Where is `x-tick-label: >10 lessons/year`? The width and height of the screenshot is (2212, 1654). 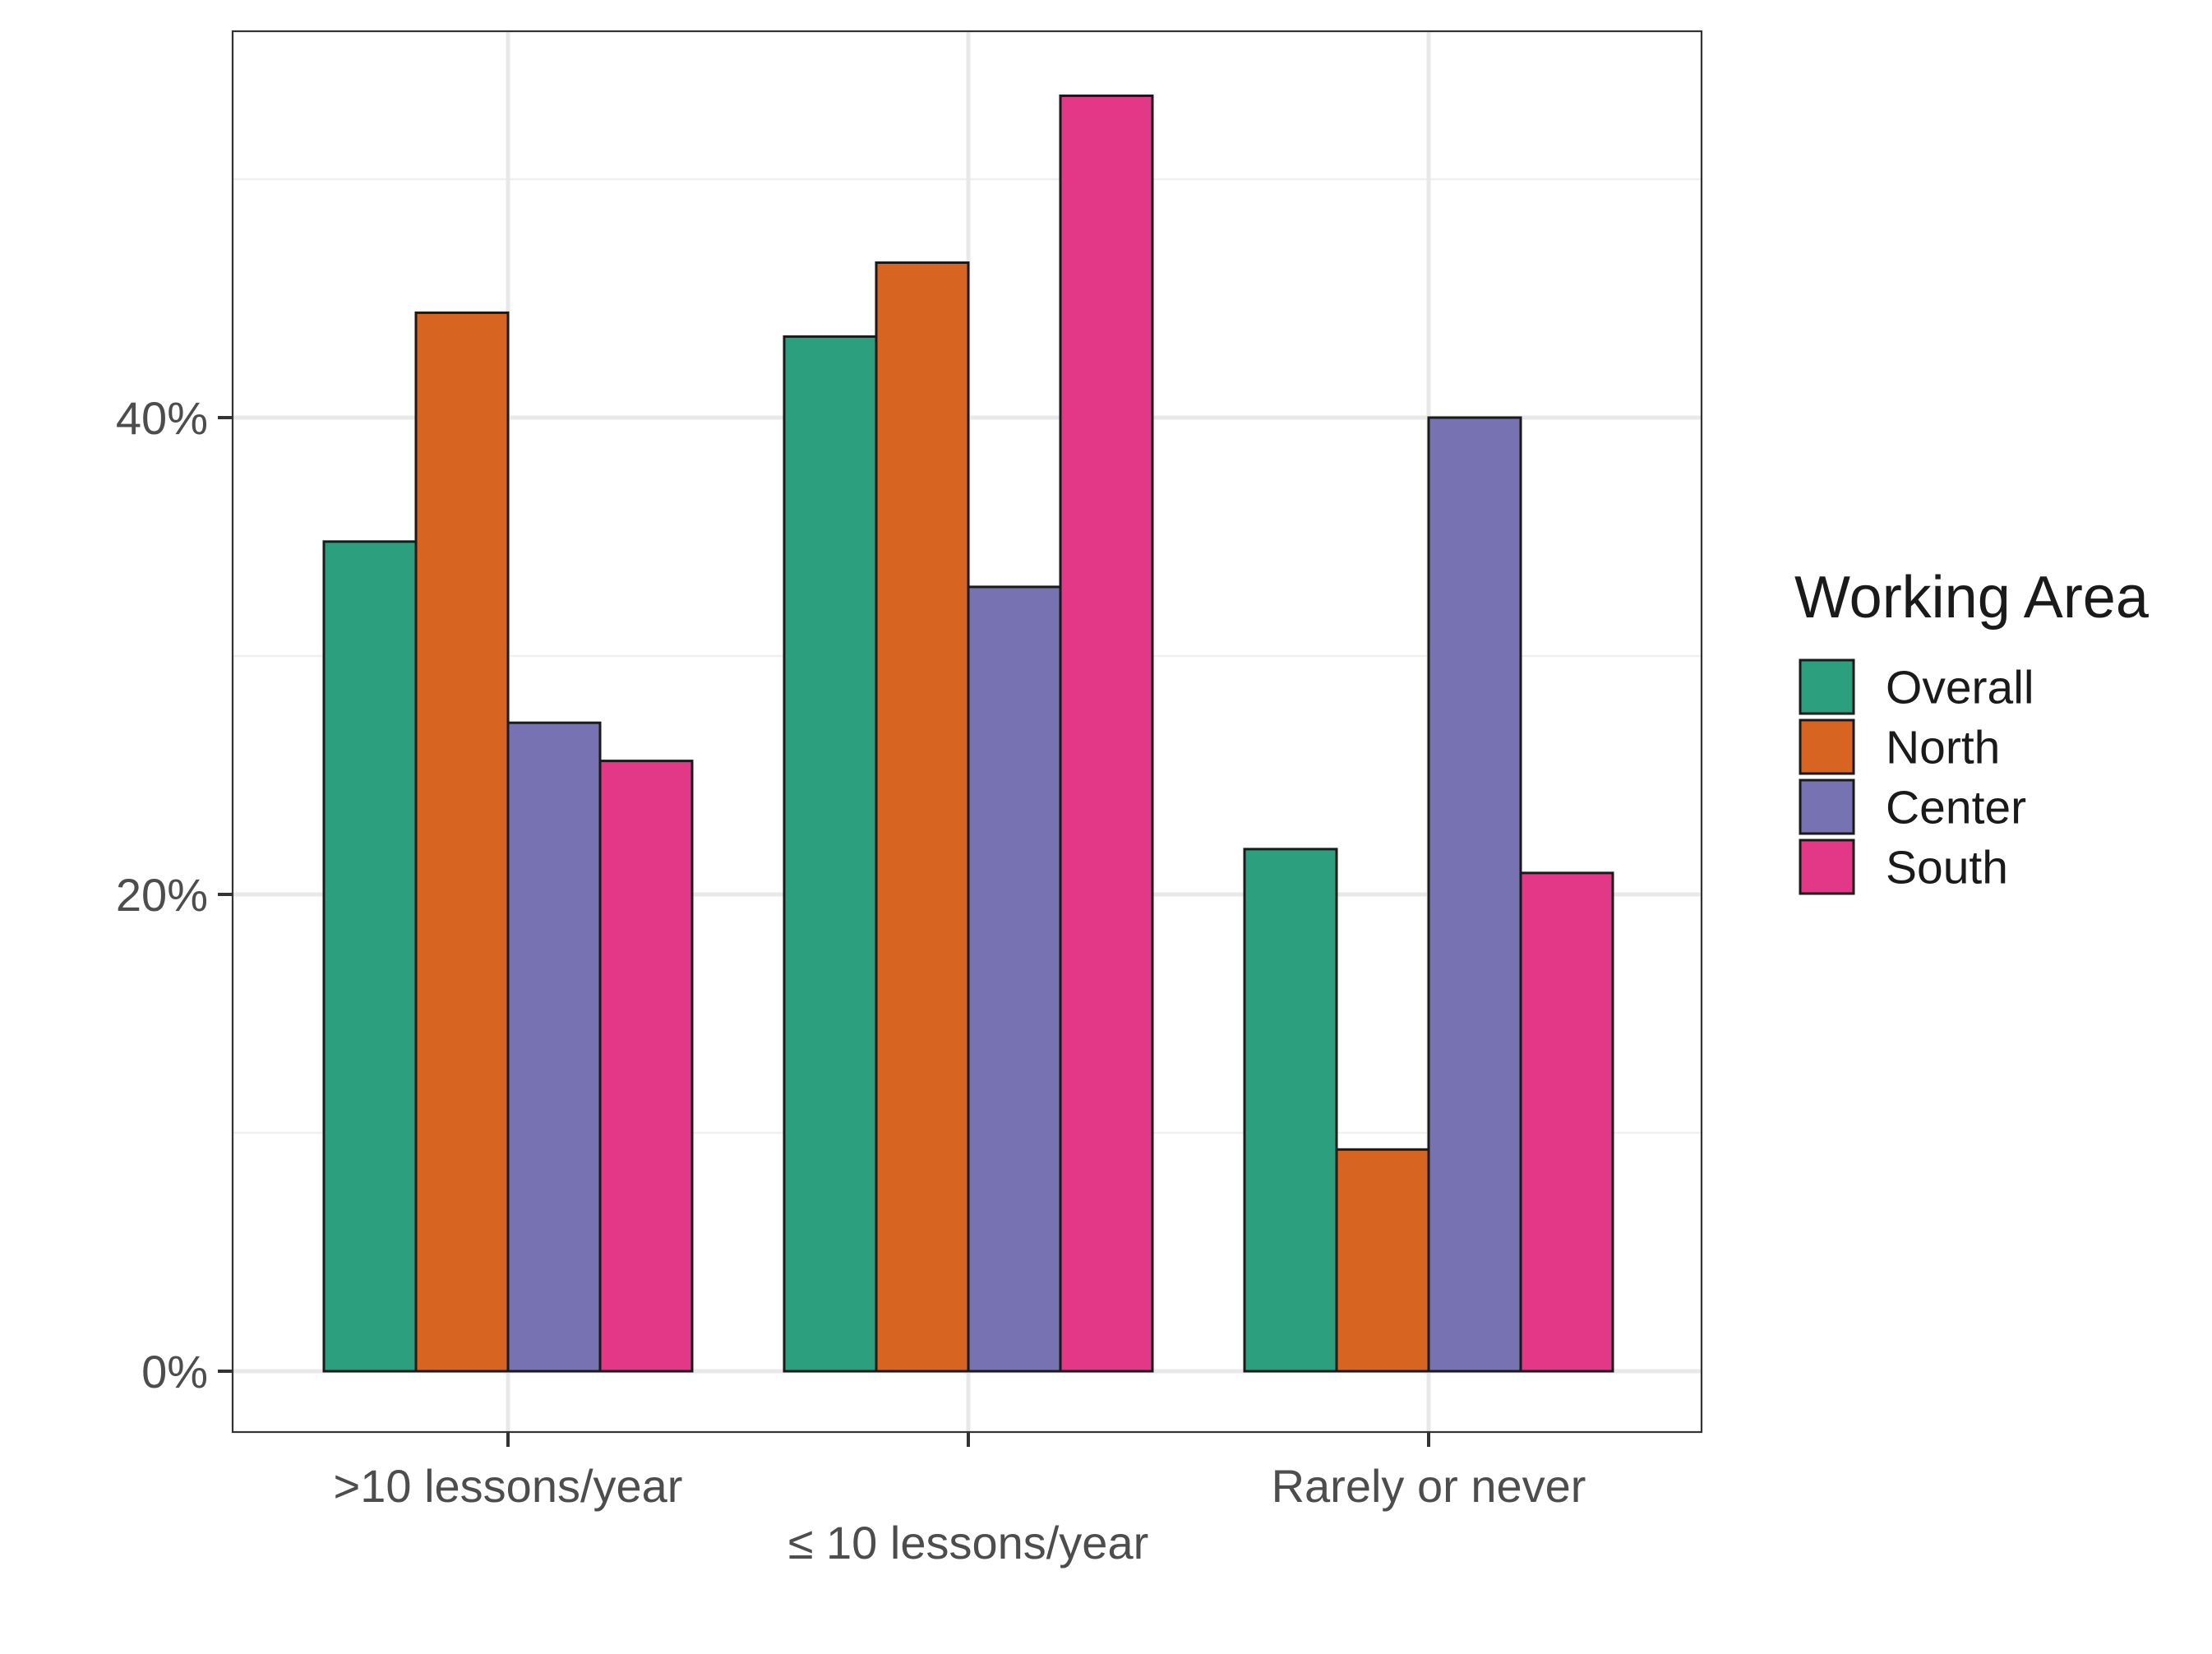 x-tick-label: >10 lessons/year is located at coordinates (508, 1486).